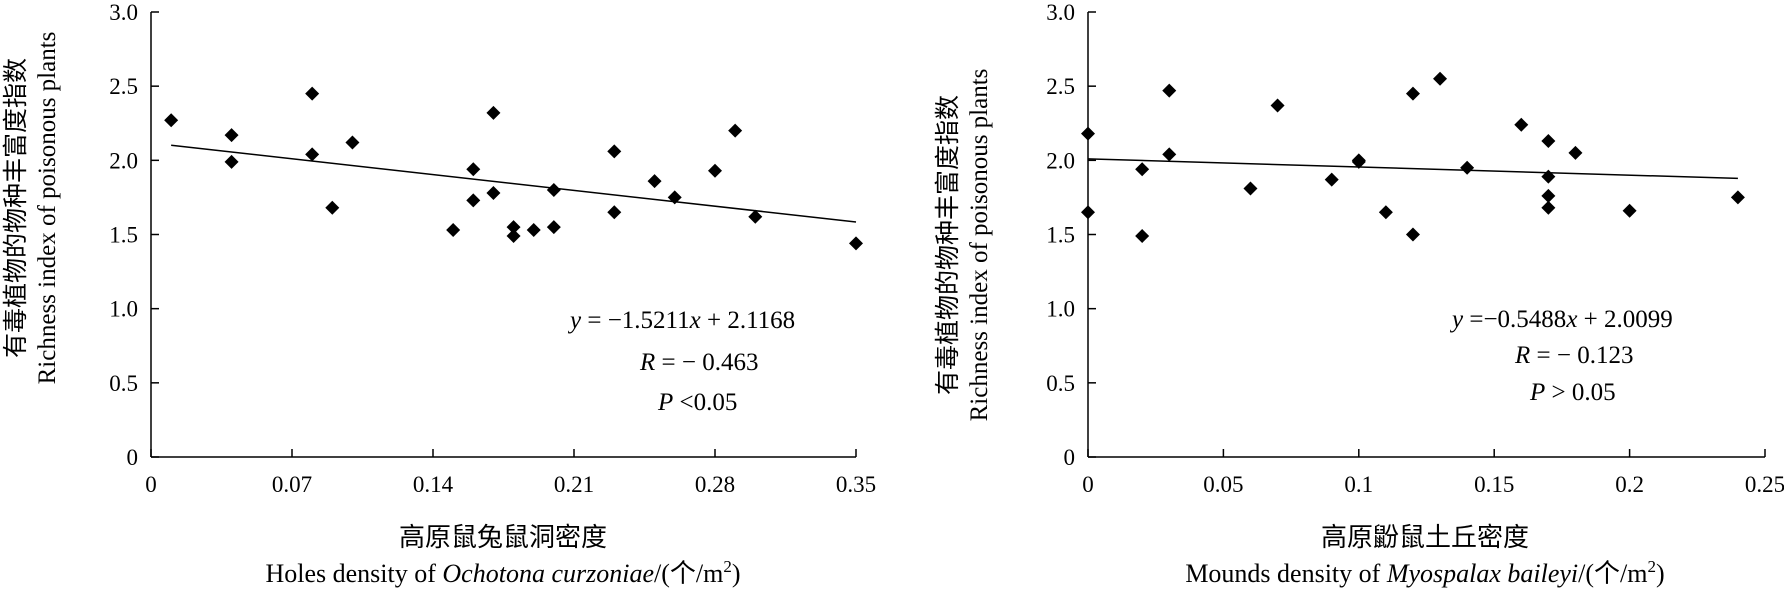  What do you see at coordinates (123, 235) in the screenshot?
I see `left-y-tick-label: 1.5` at bounding box center [123, 235].